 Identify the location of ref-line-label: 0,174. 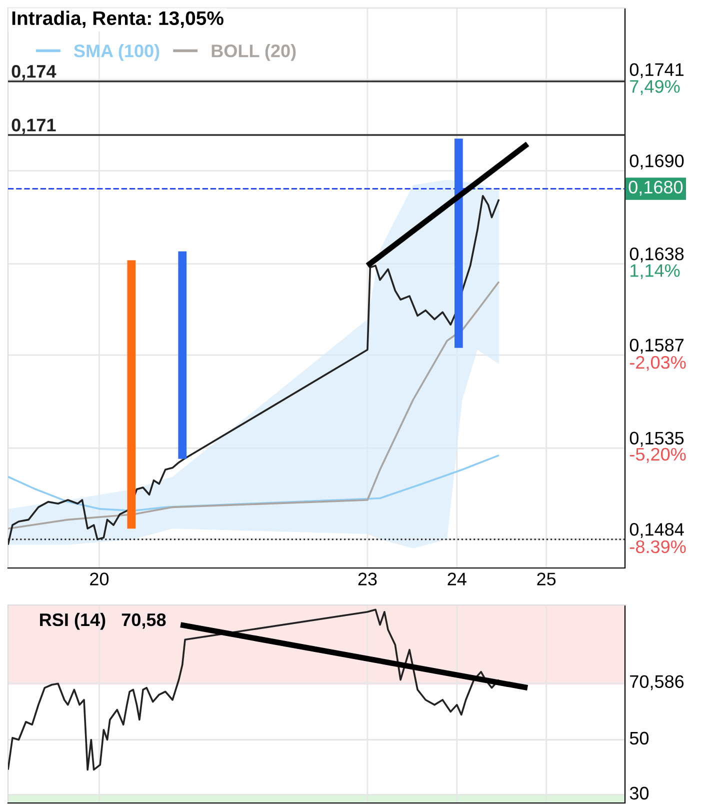
(34, 72).